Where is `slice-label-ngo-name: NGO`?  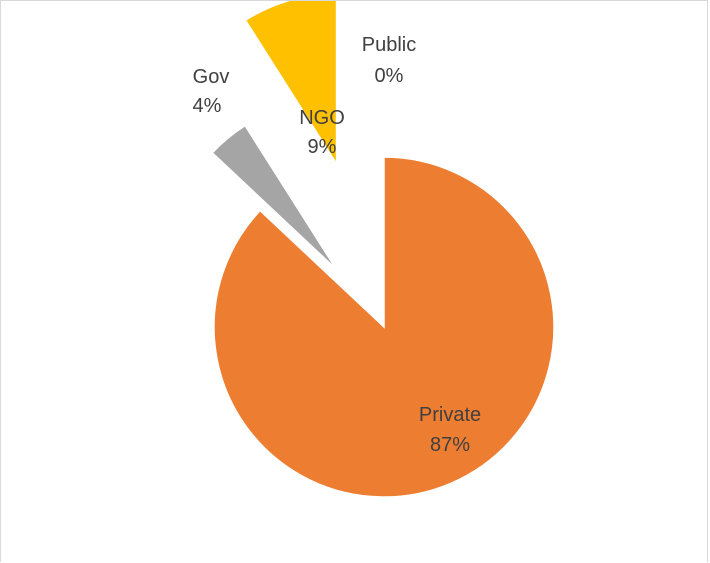
slice-label-ngo-name: NGO is located at coordinates (322, 118).